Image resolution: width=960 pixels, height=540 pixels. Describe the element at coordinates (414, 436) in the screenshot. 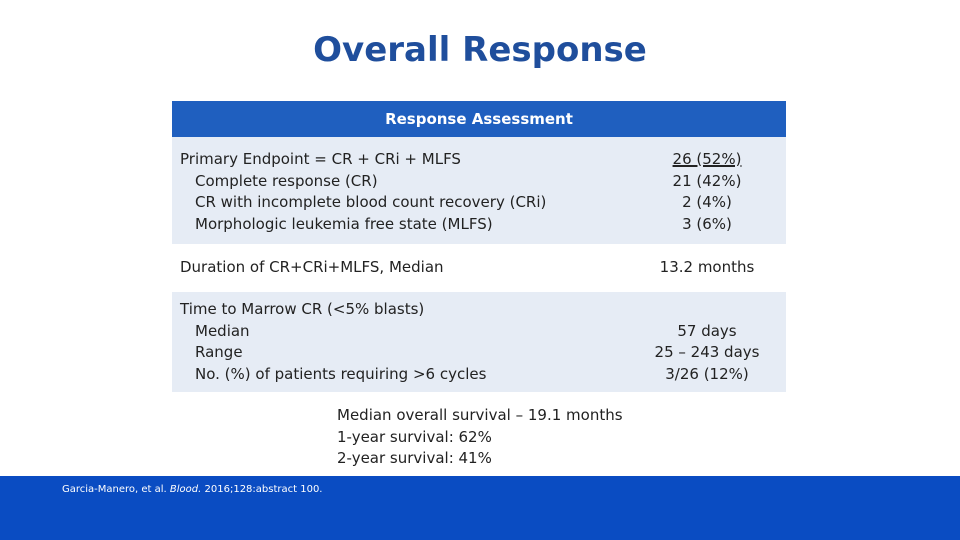

I see `survival-line: 1-year survival: 62%` at that location.